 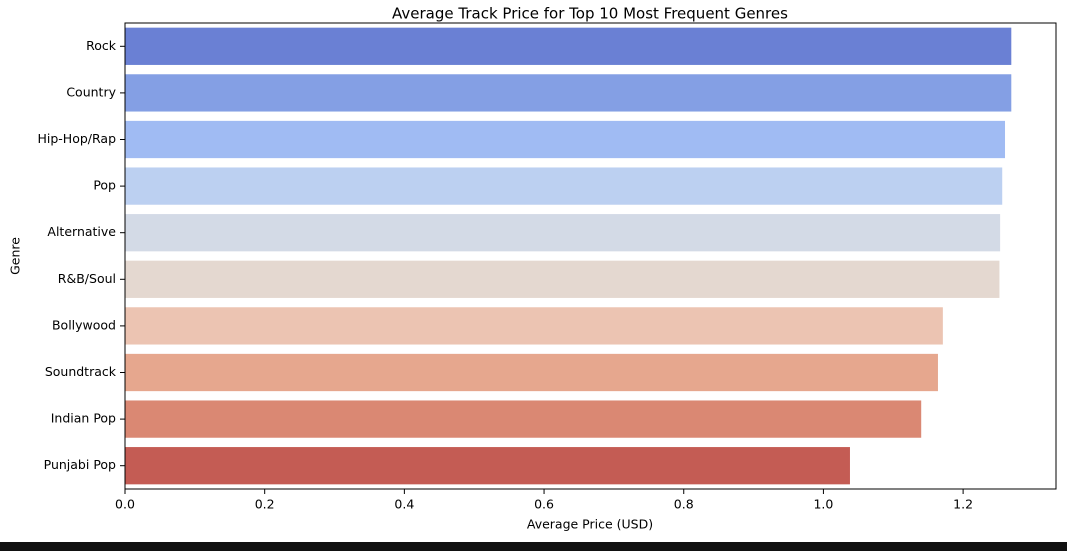 I want to click on y-axis-label: Genre, so click(x=15, y=256).